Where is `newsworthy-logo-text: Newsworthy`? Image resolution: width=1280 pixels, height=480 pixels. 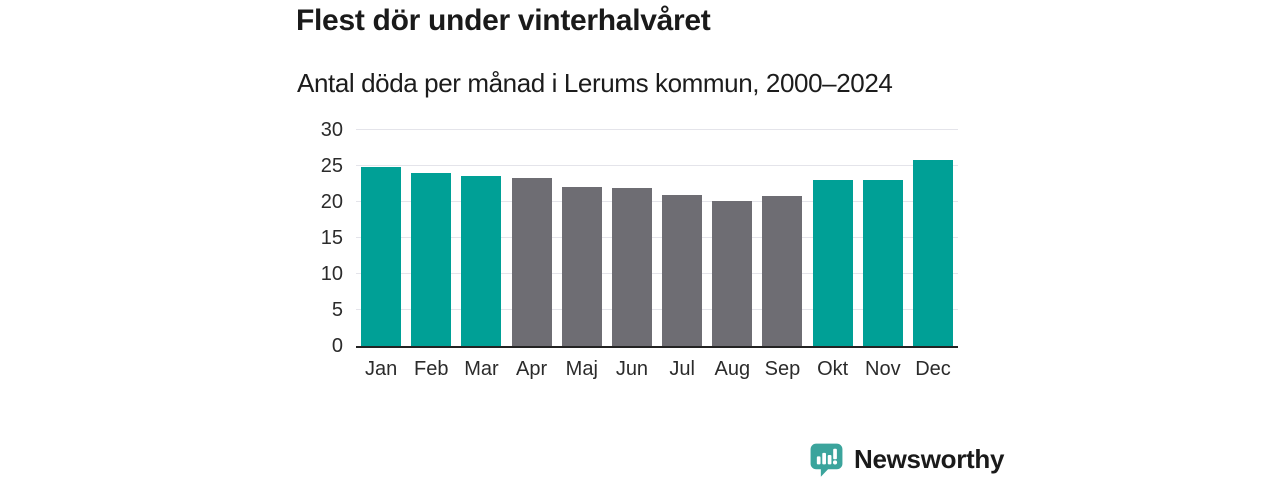
newsworthy-logo-text: Newsworthy is located at coordinates (929, 459).